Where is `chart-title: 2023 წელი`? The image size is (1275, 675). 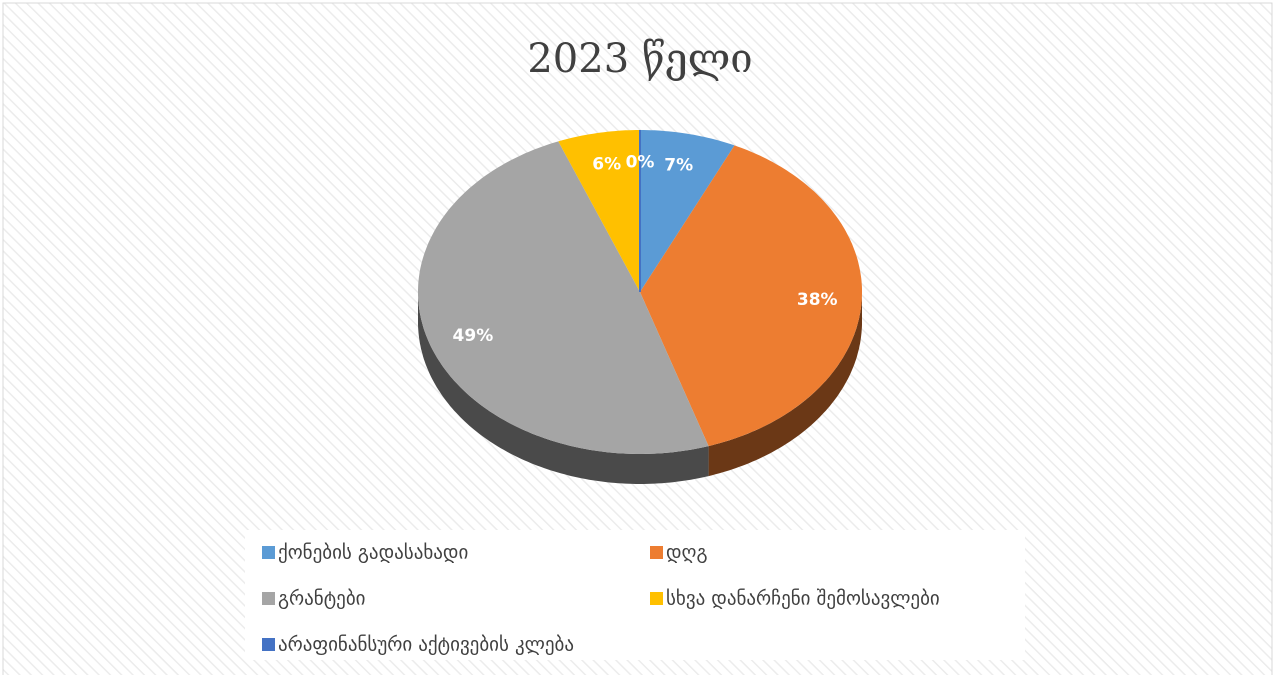 chart-title: 2023 წელი is located at coordinates (639, 59).